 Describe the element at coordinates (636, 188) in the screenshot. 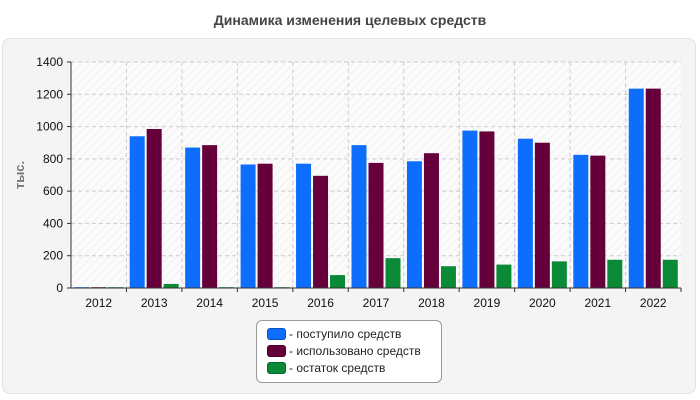

I see `bar-series-0-2022` at that location.